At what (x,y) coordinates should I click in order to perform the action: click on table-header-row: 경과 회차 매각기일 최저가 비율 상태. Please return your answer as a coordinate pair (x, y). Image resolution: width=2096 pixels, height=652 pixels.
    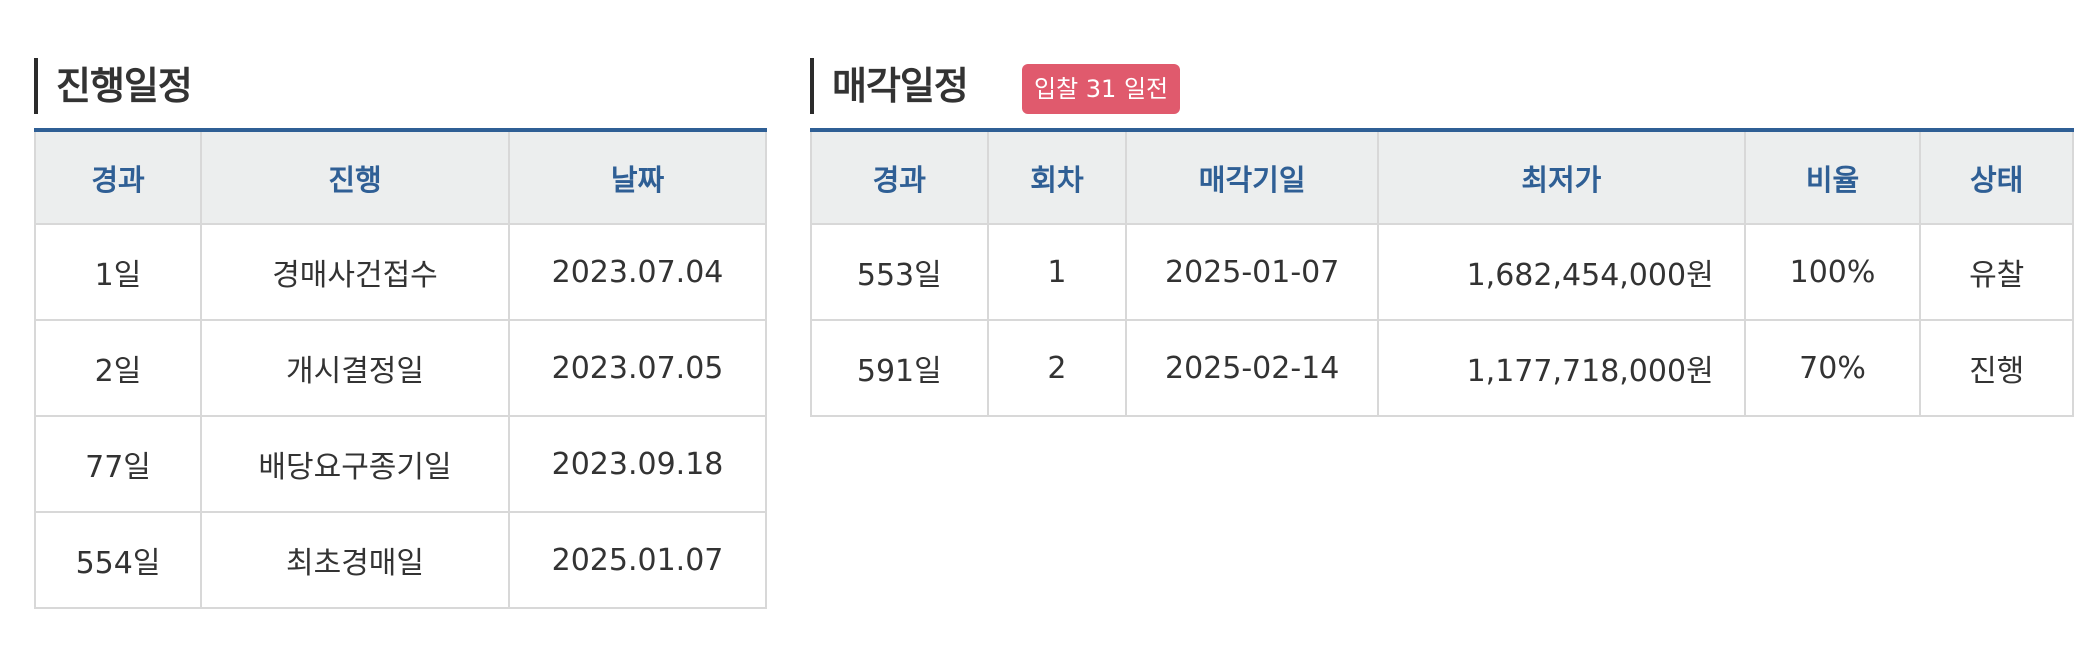
    Looking at the image, I should click on (1442, 177).